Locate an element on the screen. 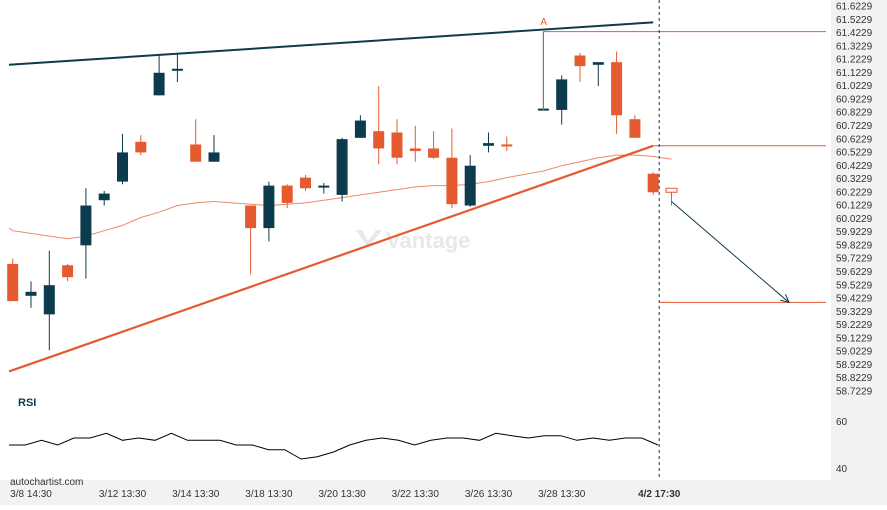 The height and width of the screenshot is (510, 887). y-tick-label: 60.1229 is located at coordinates (854, 206).